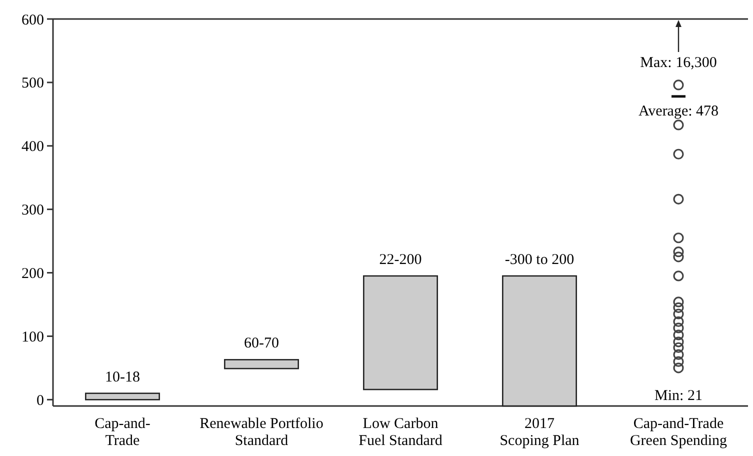  I want to click on annotation: Min: 21, so click(678, 396).